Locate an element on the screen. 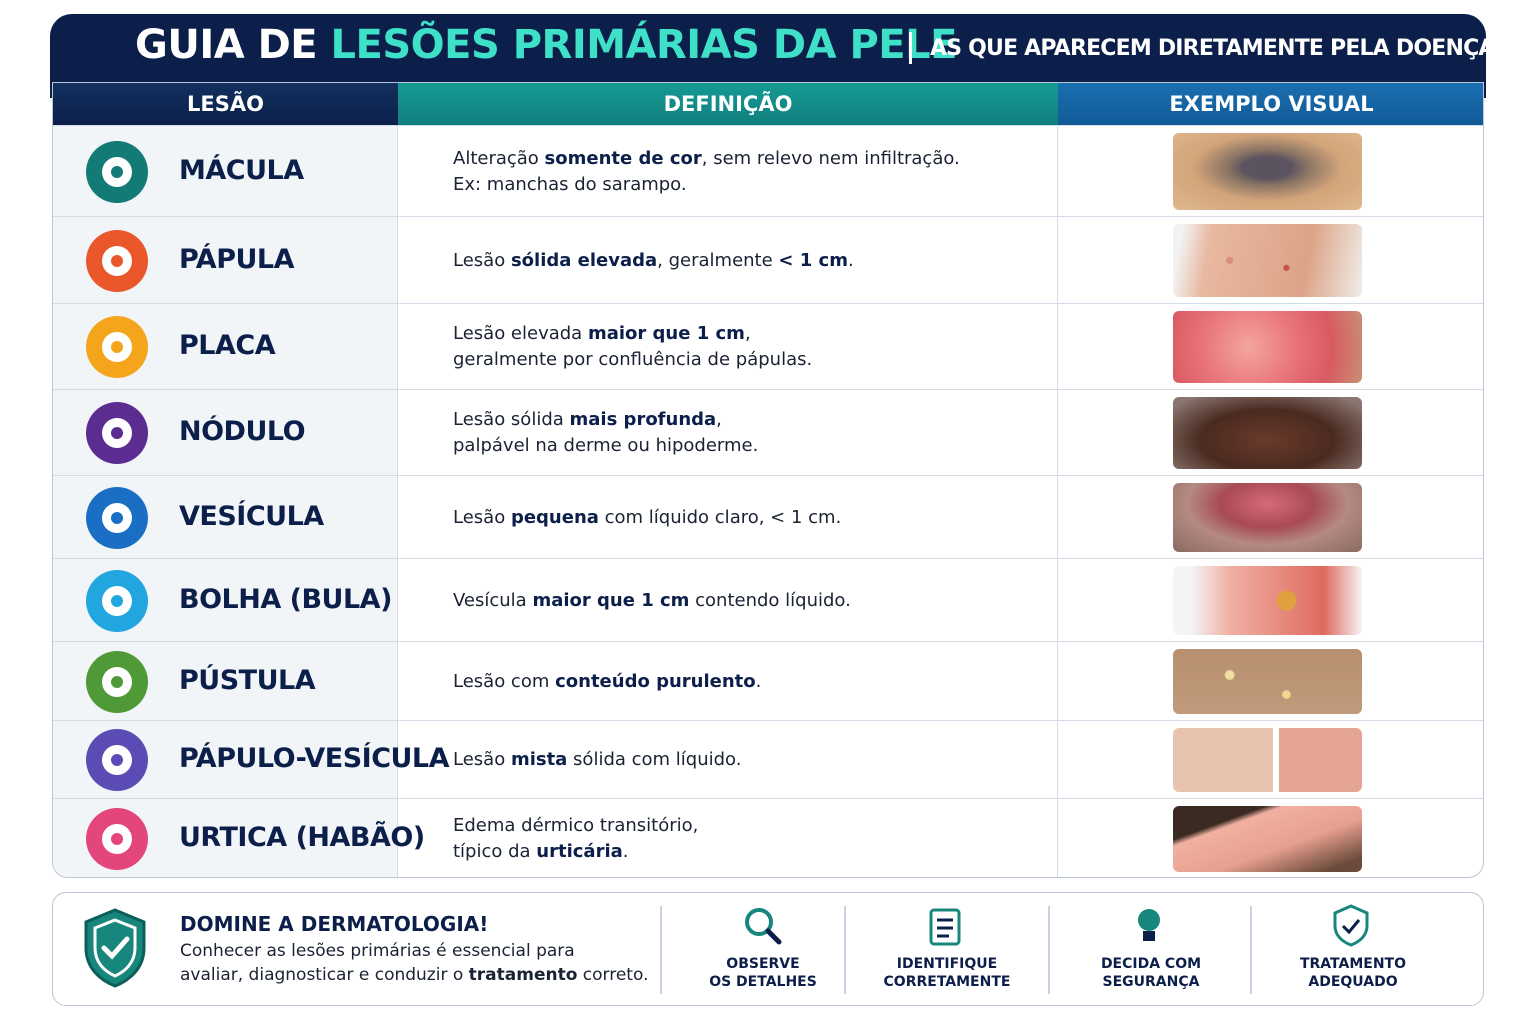 This screenshot has width=1536, height=1024. text: palpável na derme ou hipoderme. is located at coordinates (606, 445).